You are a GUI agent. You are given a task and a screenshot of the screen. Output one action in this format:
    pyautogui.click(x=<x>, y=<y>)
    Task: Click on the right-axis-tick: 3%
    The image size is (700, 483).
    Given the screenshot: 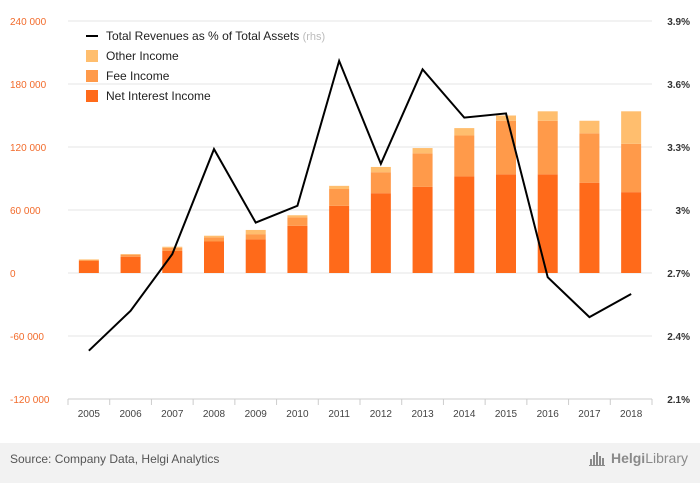 What is the action you would take?
    pyautogui.click(x=683, y=211)
    